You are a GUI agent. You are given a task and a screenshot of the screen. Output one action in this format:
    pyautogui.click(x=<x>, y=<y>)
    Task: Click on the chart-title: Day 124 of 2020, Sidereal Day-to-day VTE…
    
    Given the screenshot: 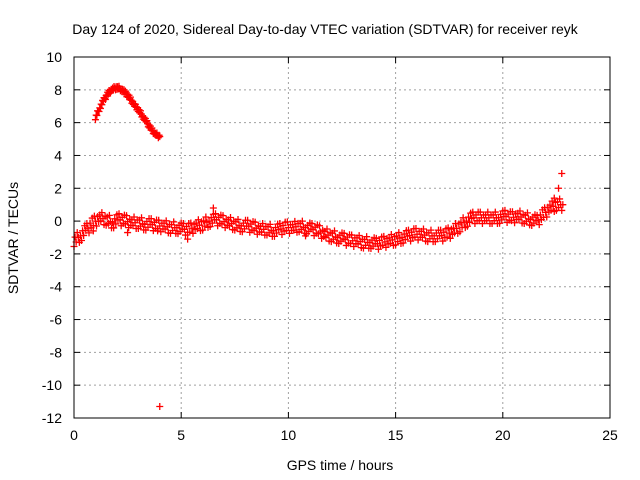 What is the action you would take?
    pyautogui.click(x=325, y=29)
    